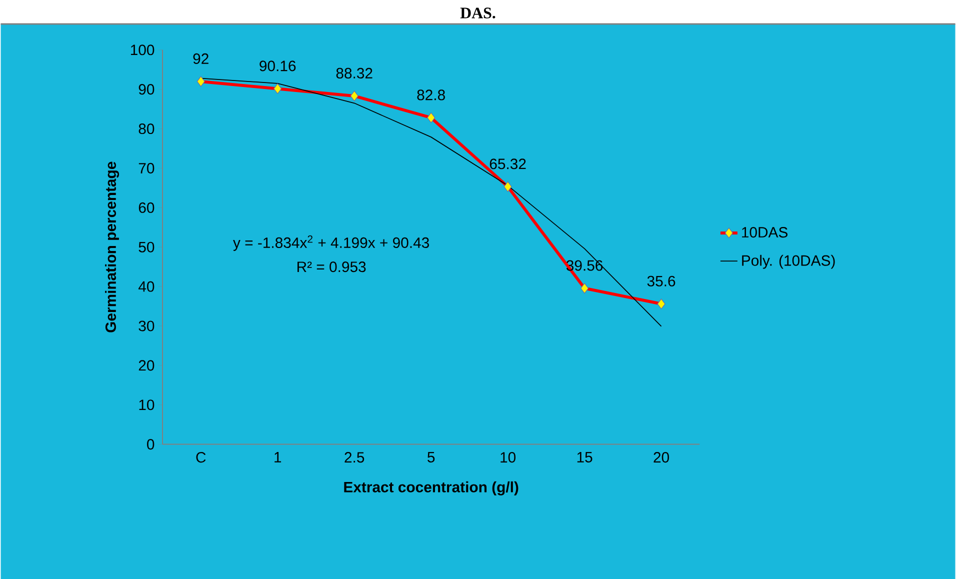 The image size is (956, 579). I want to click on x-tick-label: 1, so click(278, 457).